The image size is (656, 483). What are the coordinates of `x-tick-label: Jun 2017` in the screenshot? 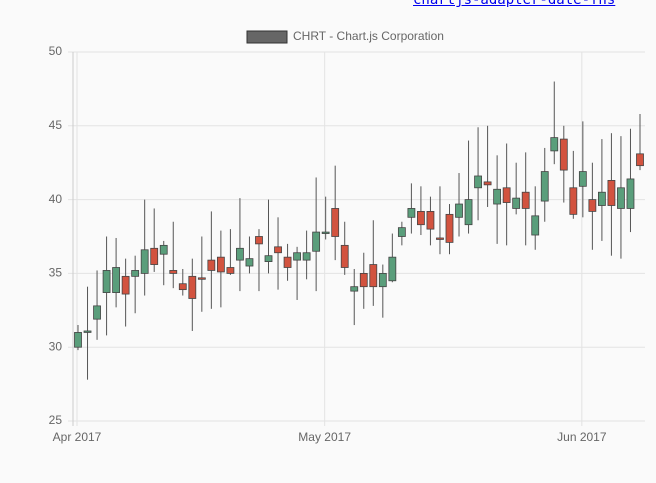 It's located at (582, 437).